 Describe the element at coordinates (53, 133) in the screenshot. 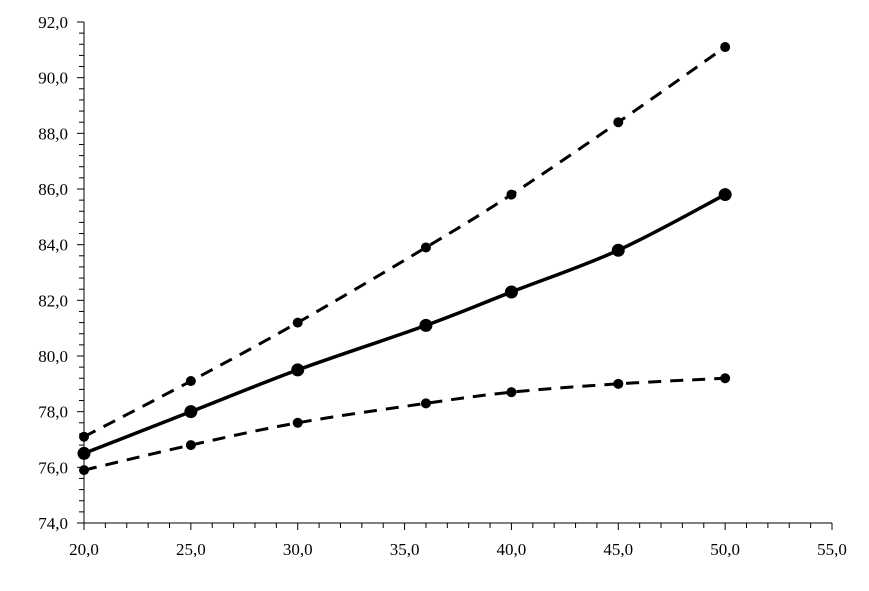

I see `y-tick-label: 88,0` at that location.